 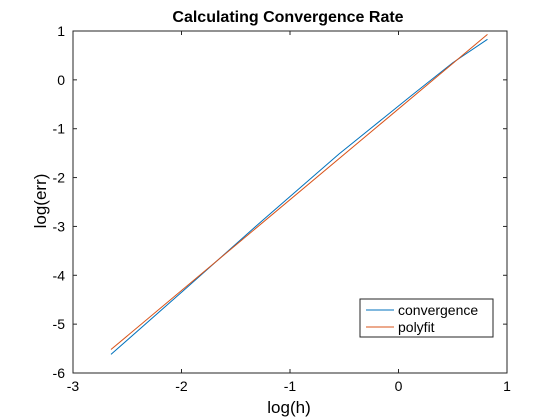 I want to click on legend-box, so click(x=426, y=318).